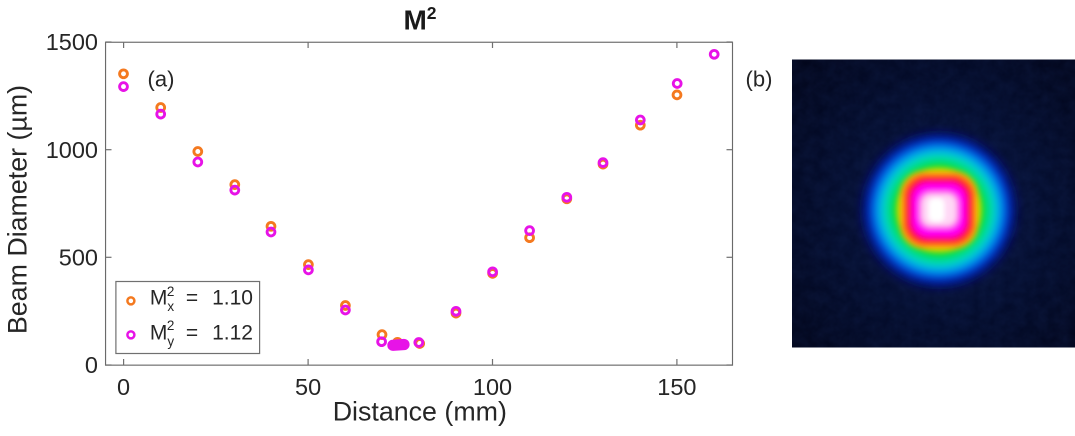 The image size is (1075, 436). I want to click on svg-text: 100, so click(492, 387).